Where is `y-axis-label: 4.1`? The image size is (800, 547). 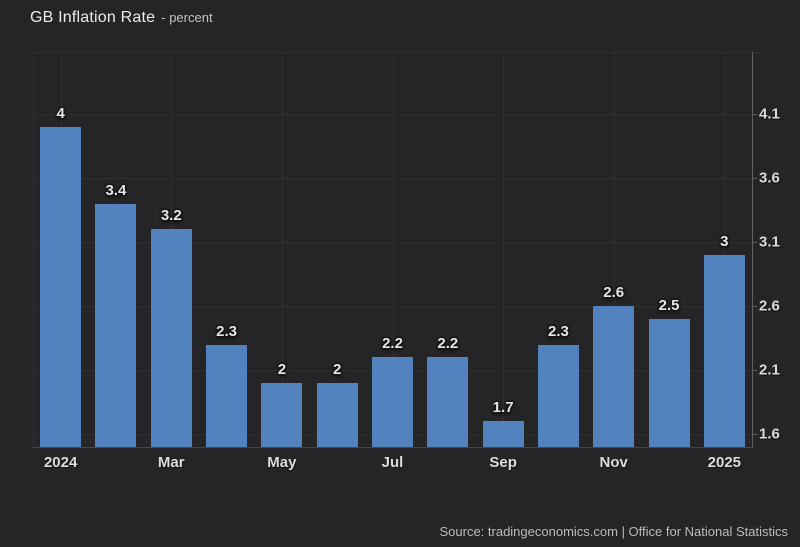
y-axis-label: 4.1 is located at coordinates (769, 114).